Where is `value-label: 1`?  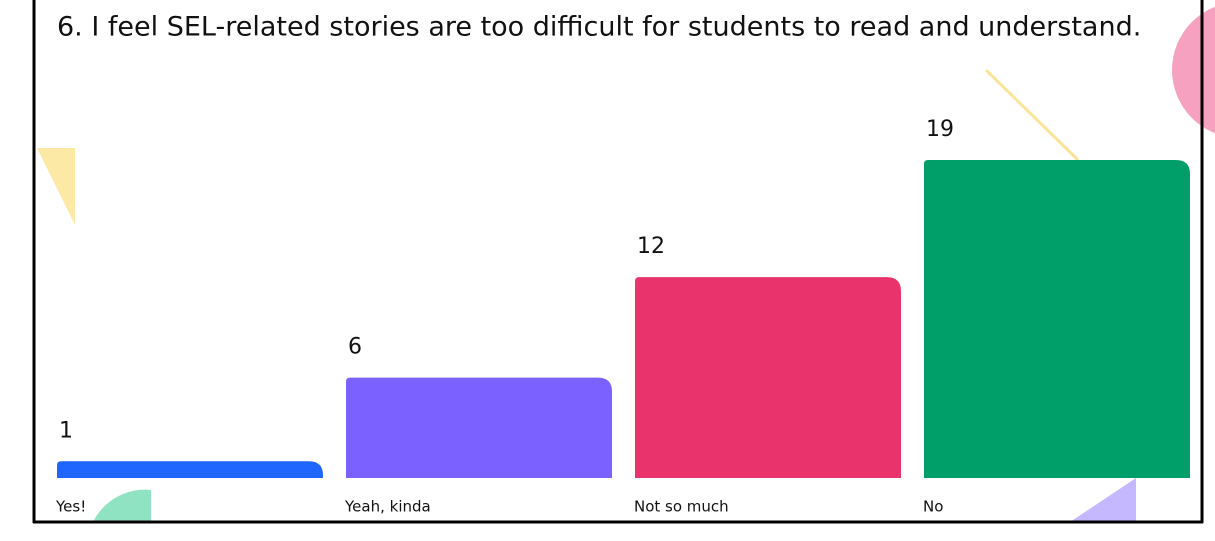 value-label: 1 is located at coordinates (66, 430).